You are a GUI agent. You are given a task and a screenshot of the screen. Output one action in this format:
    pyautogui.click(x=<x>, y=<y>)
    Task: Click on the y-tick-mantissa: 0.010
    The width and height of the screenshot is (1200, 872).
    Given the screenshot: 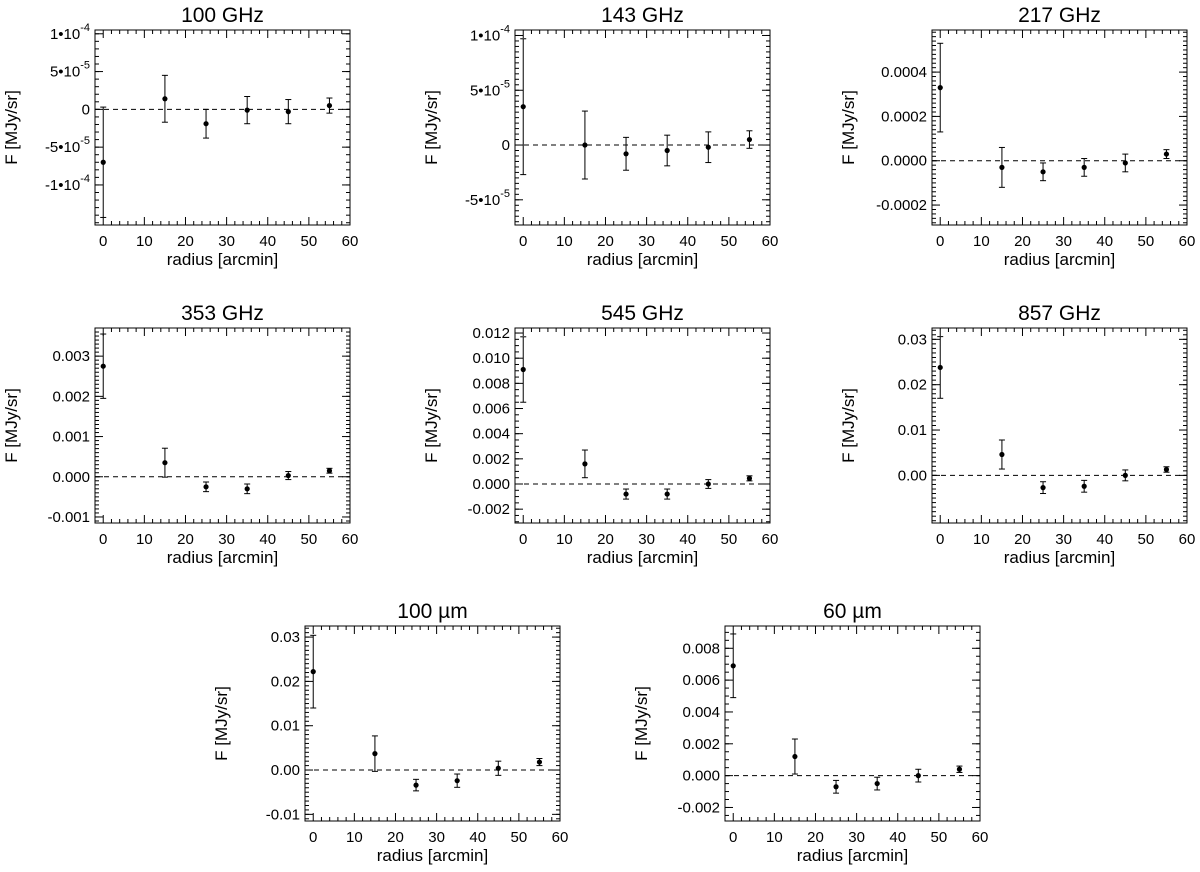 What is the action you would take?
    pyautogui.click(x=491, y=358)
    